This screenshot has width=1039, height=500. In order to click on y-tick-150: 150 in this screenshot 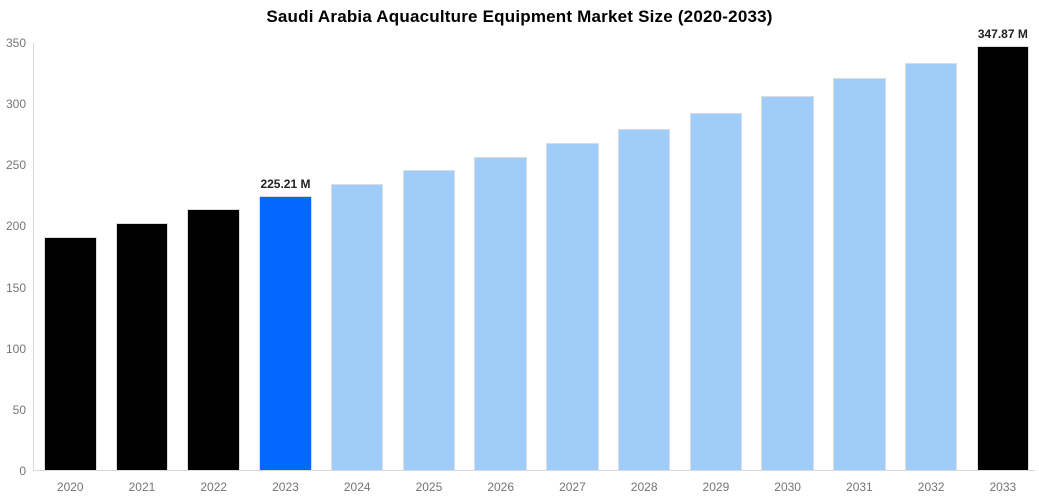, I will do `click(15, 287)`.